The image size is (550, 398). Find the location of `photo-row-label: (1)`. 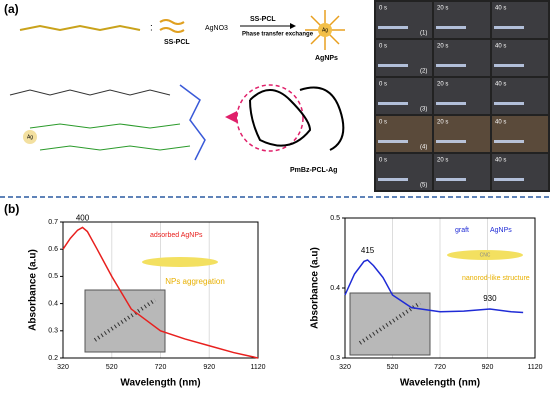

photo-row-label: (1) is located at coordinates (423, 34).